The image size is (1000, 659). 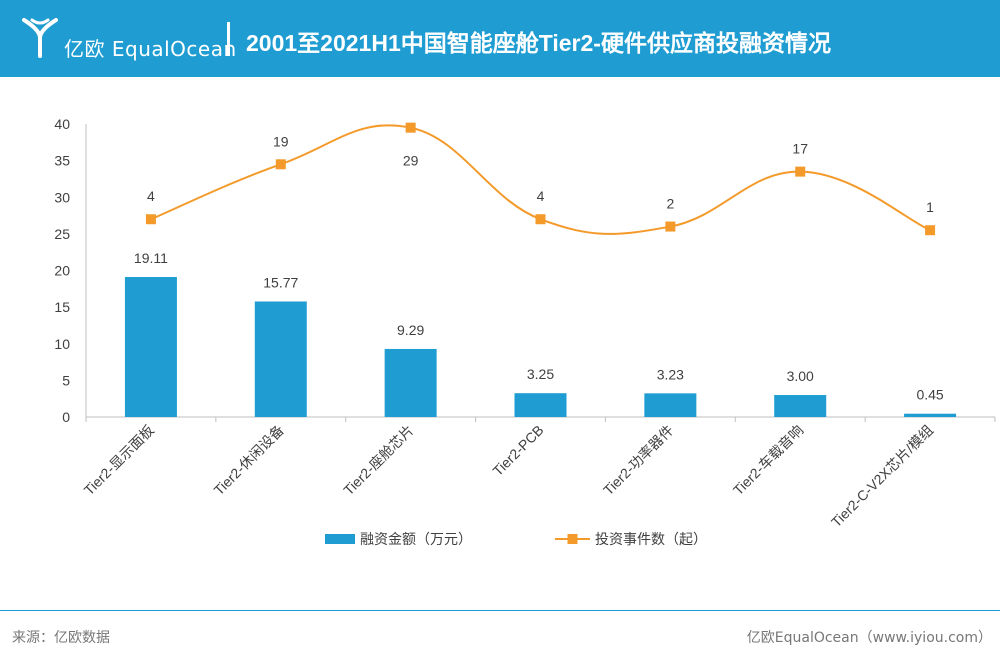 I want to click on y-tick-label: 15, so click(x=62, y=307).